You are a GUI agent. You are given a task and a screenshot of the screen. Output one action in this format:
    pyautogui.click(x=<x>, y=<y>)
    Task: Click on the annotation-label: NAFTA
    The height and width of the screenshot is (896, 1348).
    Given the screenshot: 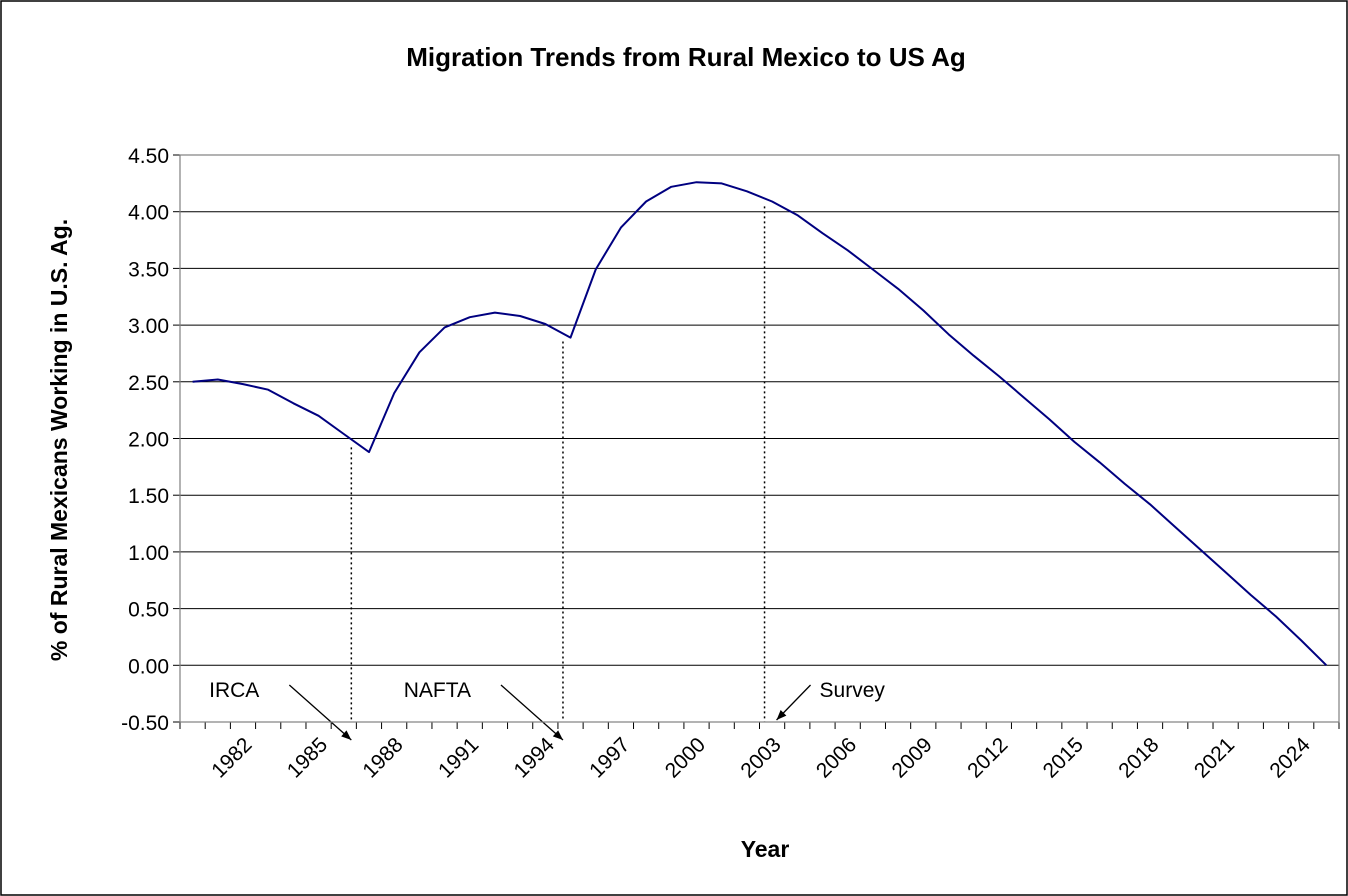 What is the action you would take?
    pyautogui.click(x=437, y=690)
    